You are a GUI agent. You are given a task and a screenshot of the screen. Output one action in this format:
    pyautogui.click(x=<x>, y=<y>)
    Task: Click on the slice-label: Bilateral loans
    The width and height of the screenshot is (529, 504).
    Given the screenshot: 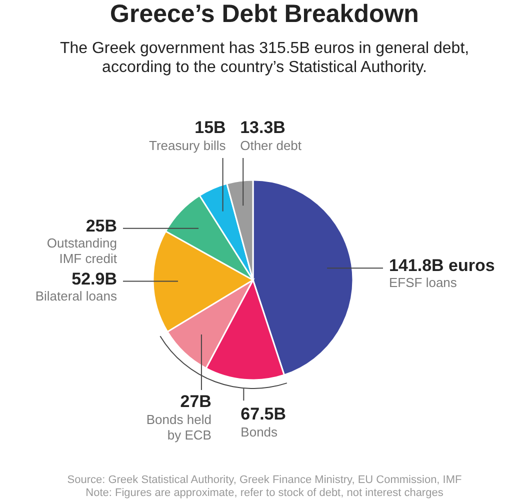 What is the action you would take?
    pyautogui.click(x=76, y=296)
    